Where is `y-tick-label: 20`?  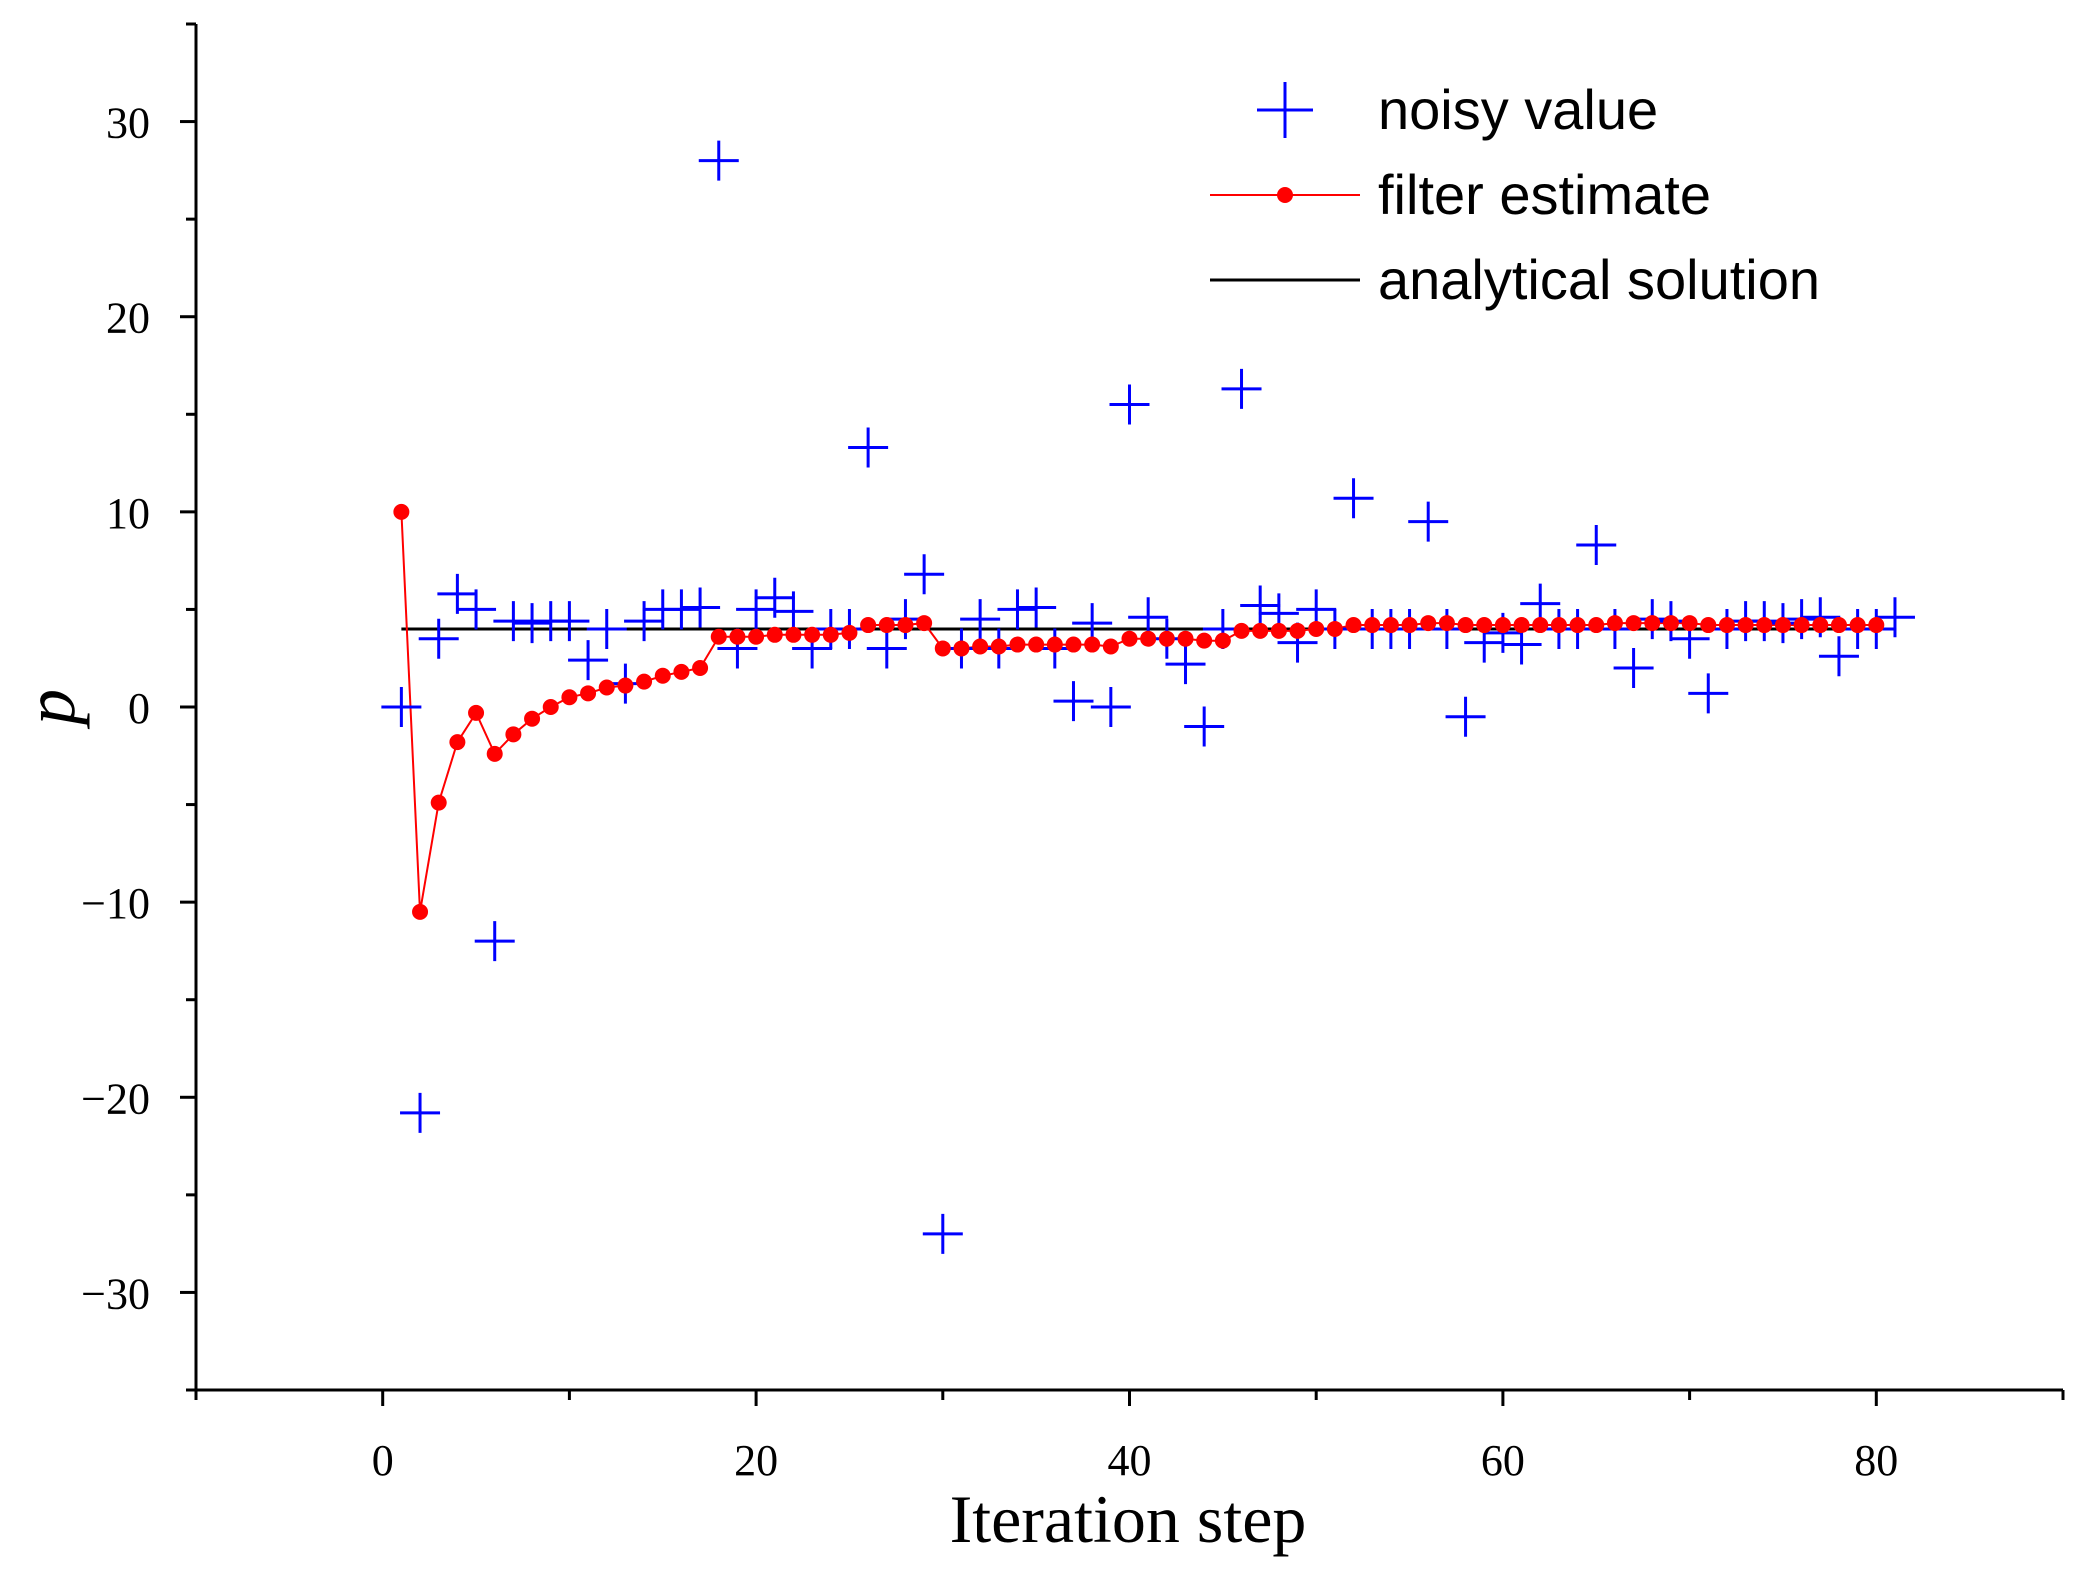
y-tick-label: 20 is located at coordinates (128, 318).